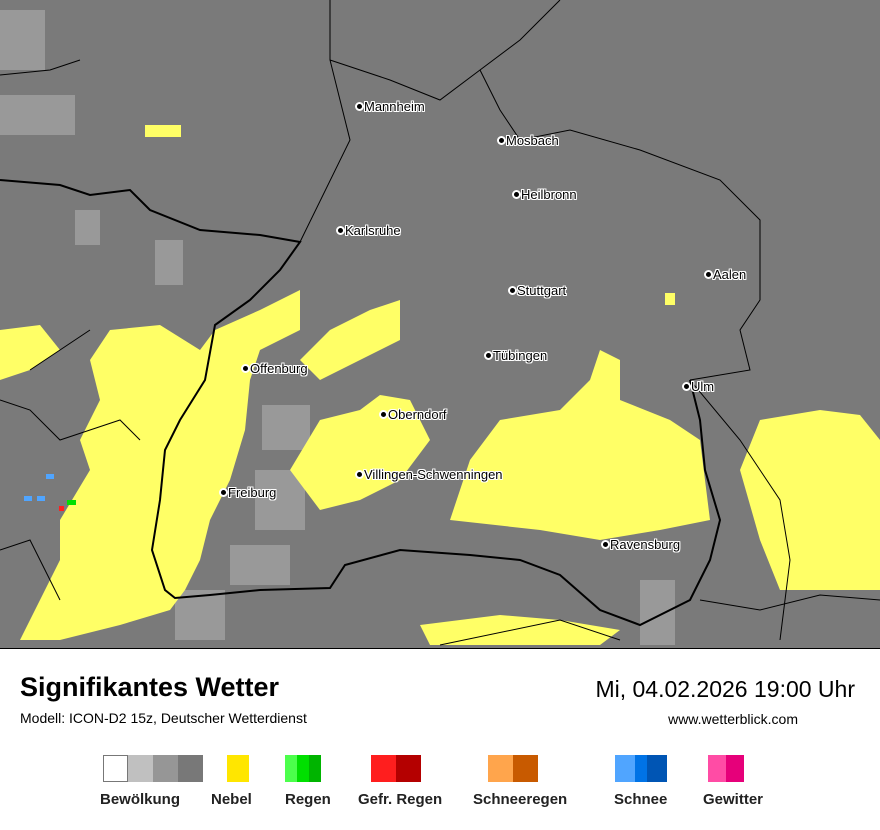 The height and width of the screenshot is (830, 880). I want to click on city-heilbronn: Heilbronn, so click(544, 194).